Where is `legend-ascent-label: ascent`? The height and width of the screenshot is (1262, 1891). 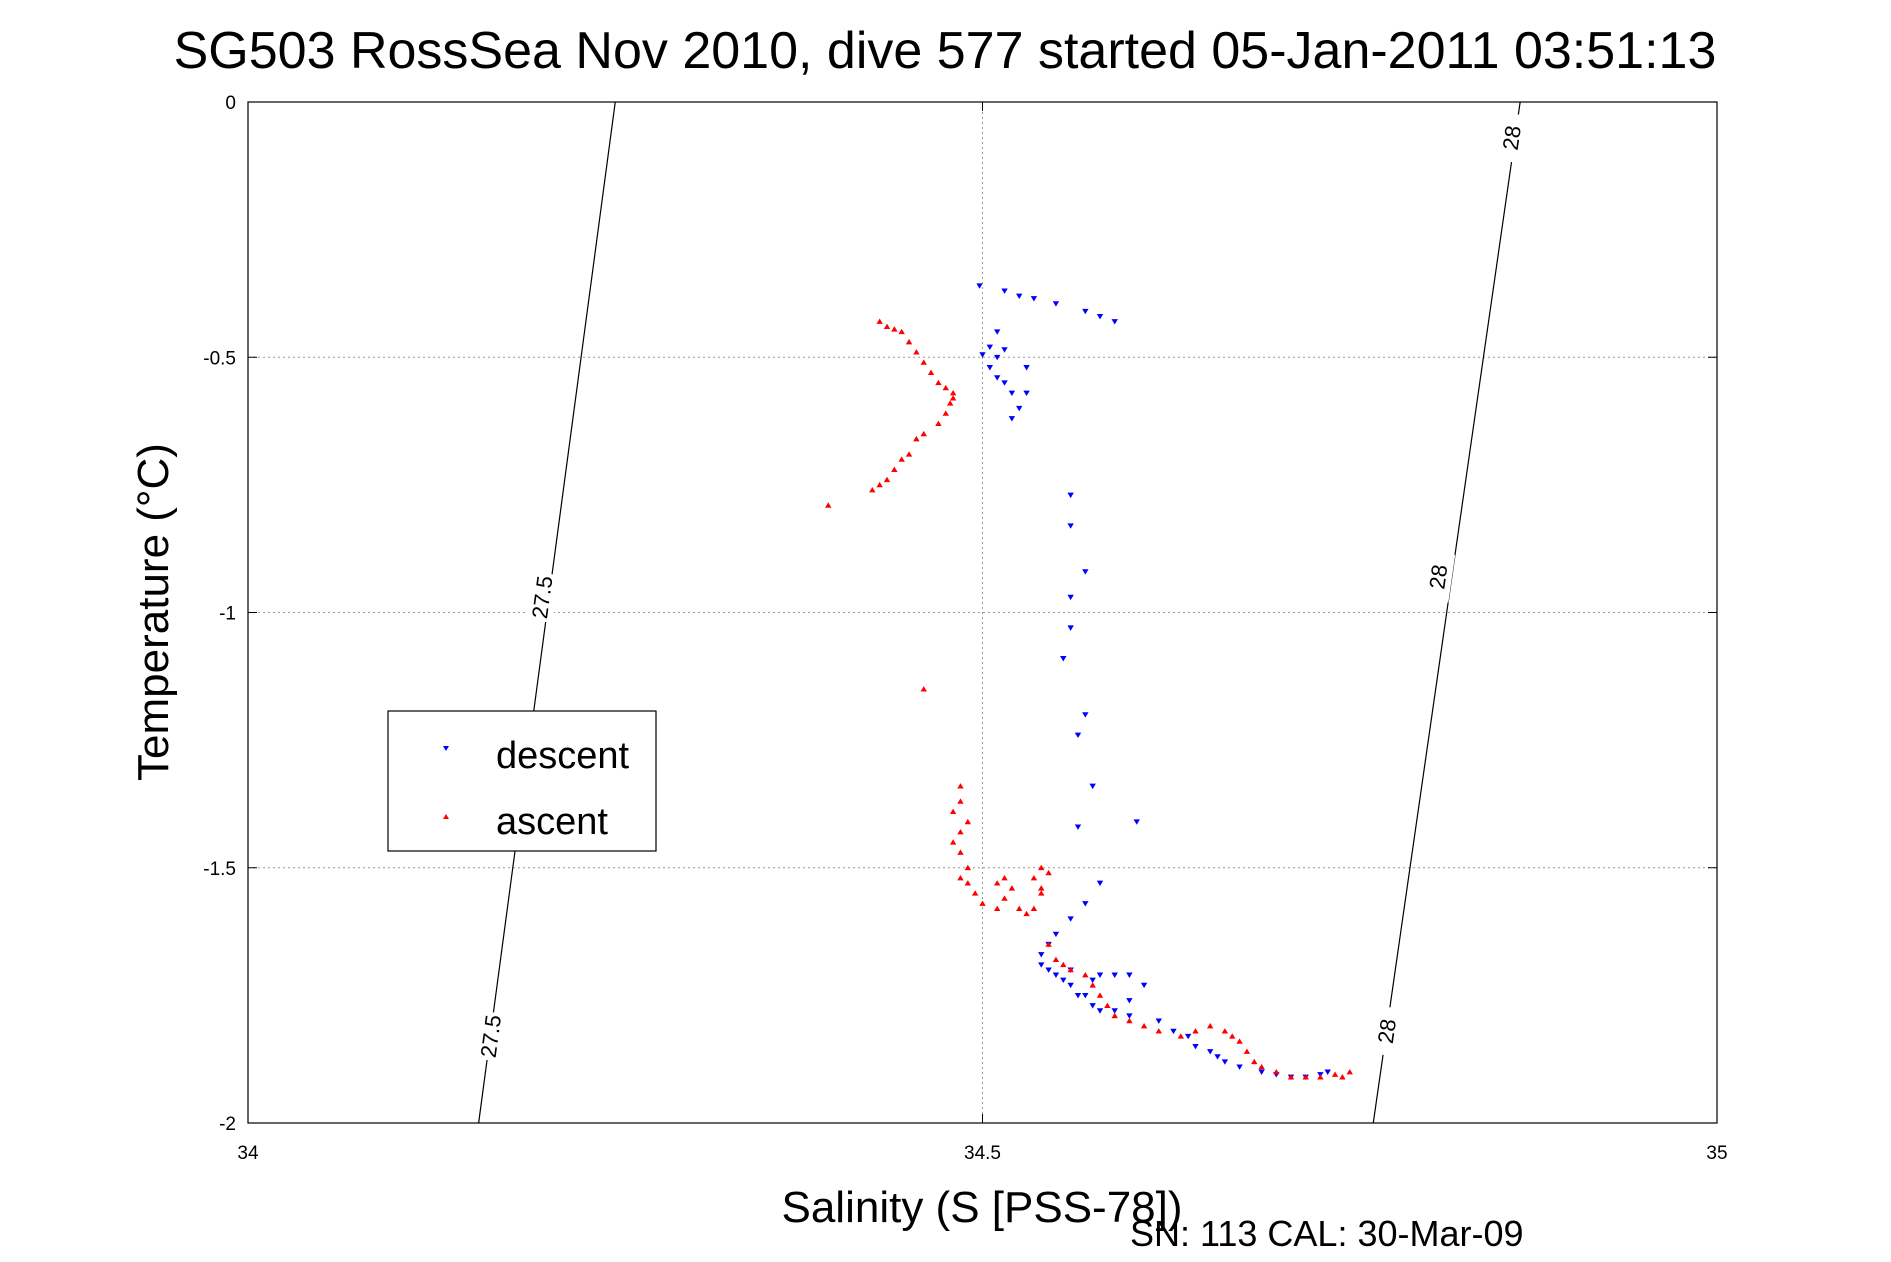
legend-ascent-label: ascent is located at coordinates (552, 822).